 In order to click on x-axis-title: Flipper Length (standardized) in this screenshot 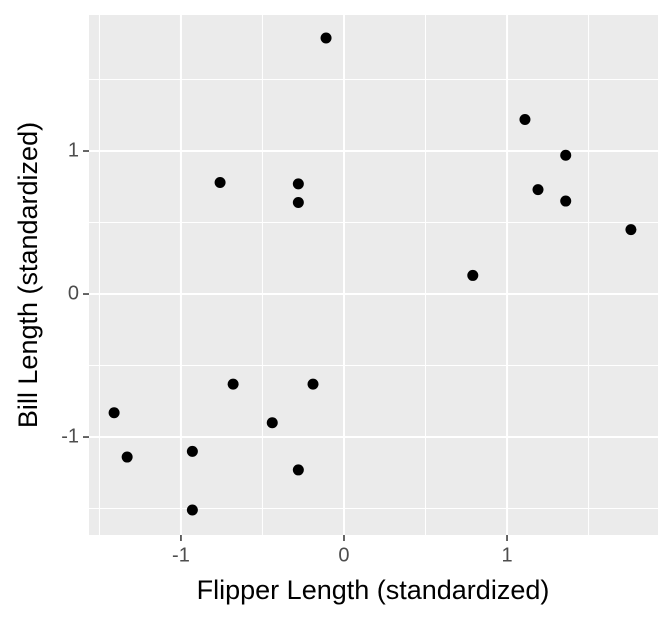, I will do `click(373, 590)`.